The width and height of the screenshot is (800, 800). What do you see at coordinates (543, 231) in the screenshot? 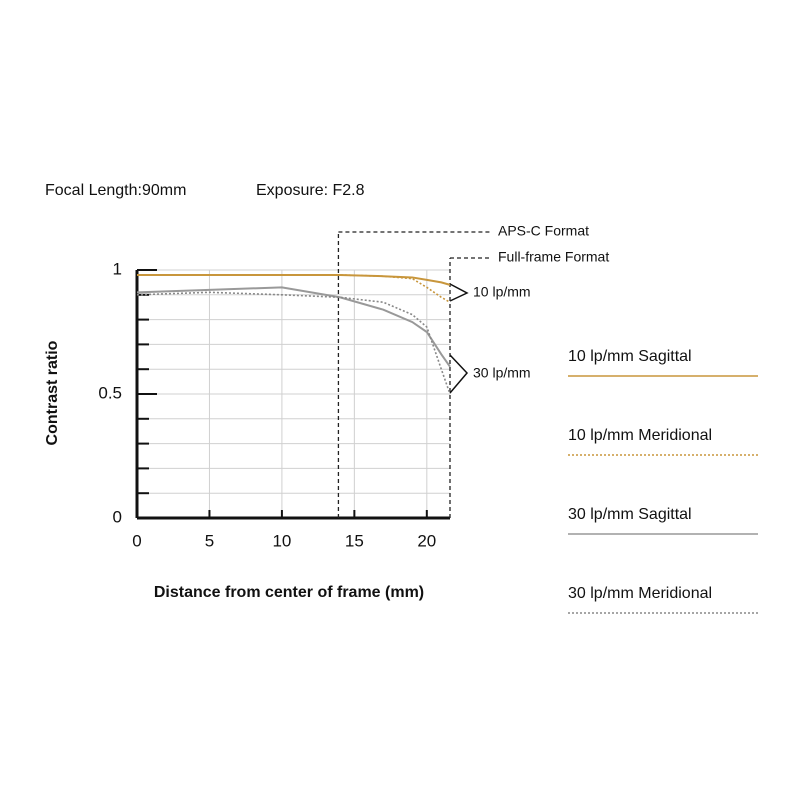
I see `format-label: APS-C Format` at bounding box center [543, 231].